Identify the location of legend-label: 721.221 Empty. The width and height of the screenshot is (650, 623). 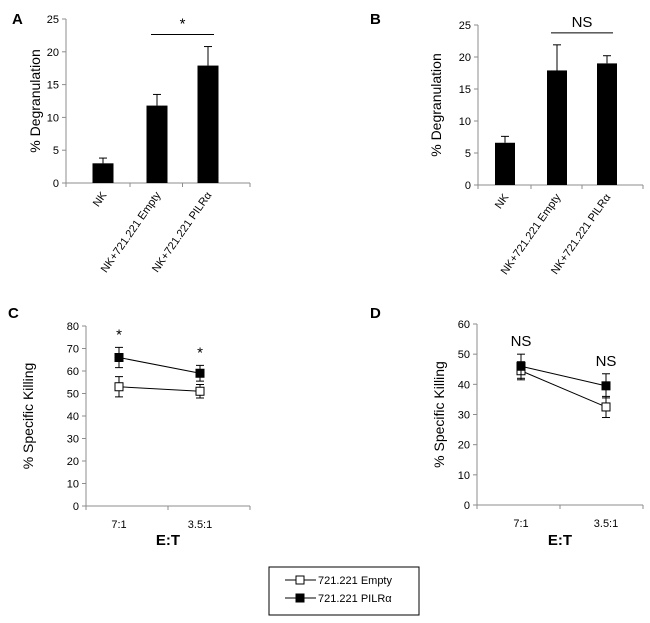
(355, 581).